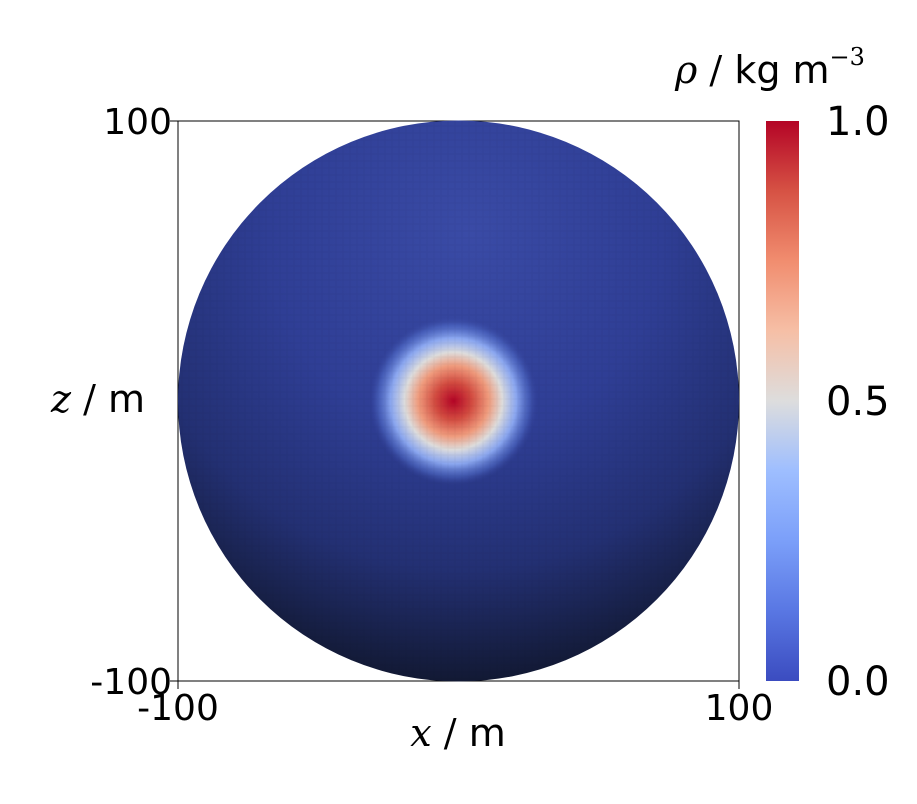 This screenshot has height=804, width=917. Describe the element at coordinates (61, 399) in the screenshot. I see `z-axis-variable: z` at that location.